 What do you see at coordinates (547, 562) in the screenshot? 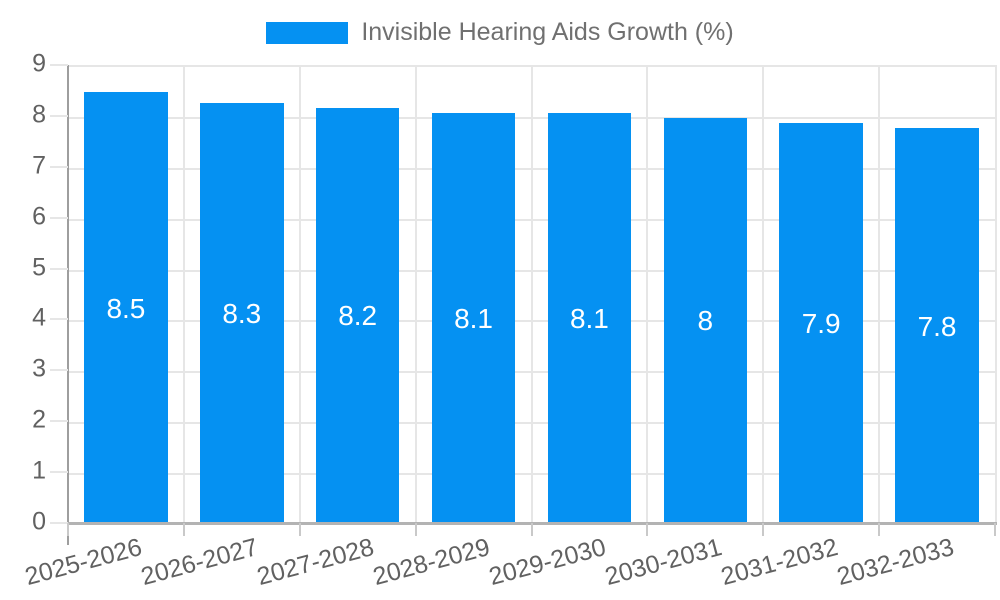
I see `x-tick-label: 2029-2030` at bounding box center [547, 562].